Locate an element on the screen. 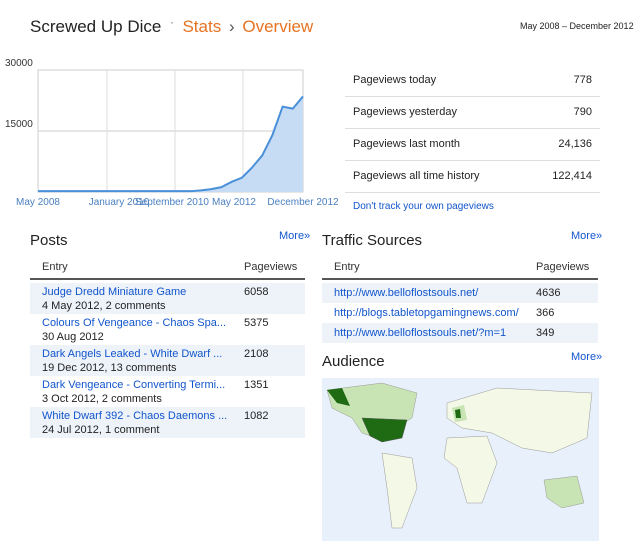  x-tick-label: September 2010 is located at coordinates (172, 202).